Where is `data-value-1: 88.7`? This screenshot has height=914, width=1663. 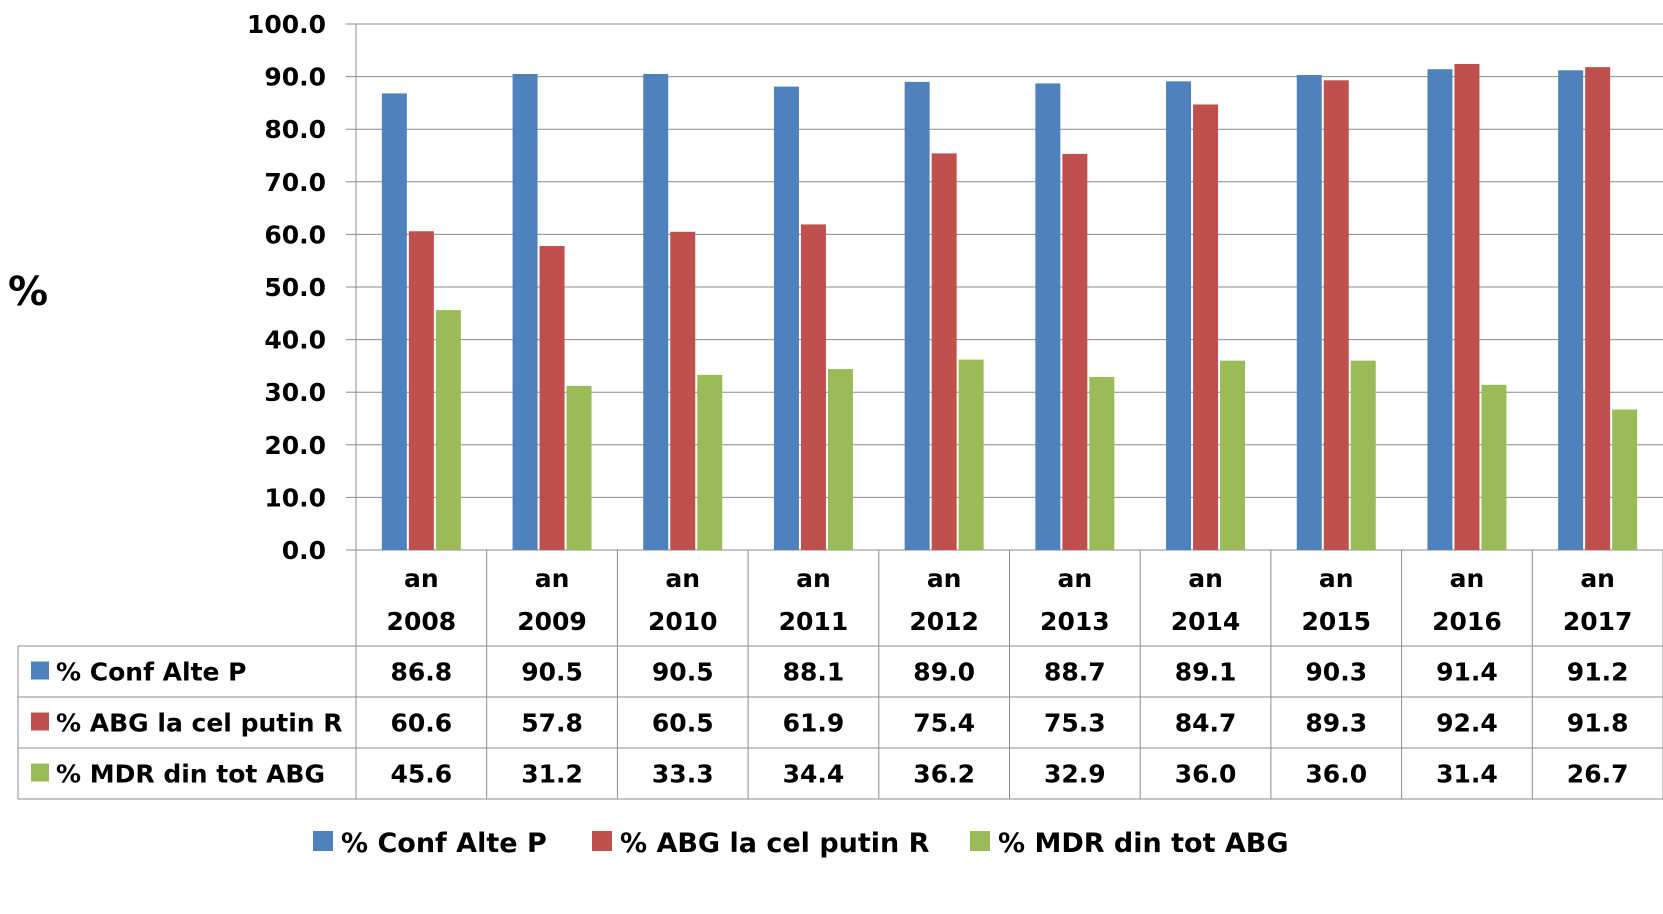 data-value-1: 88.7 is located at coordinates (1075, 672).